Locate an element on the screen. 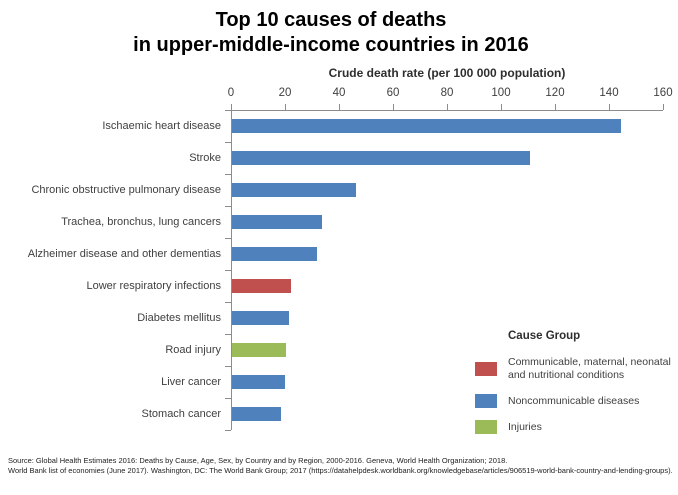 The height and width of the screenshot is (495, 678). bar-chronic-obstructive-pulmonary-disease is located at coordinates (294, 190).